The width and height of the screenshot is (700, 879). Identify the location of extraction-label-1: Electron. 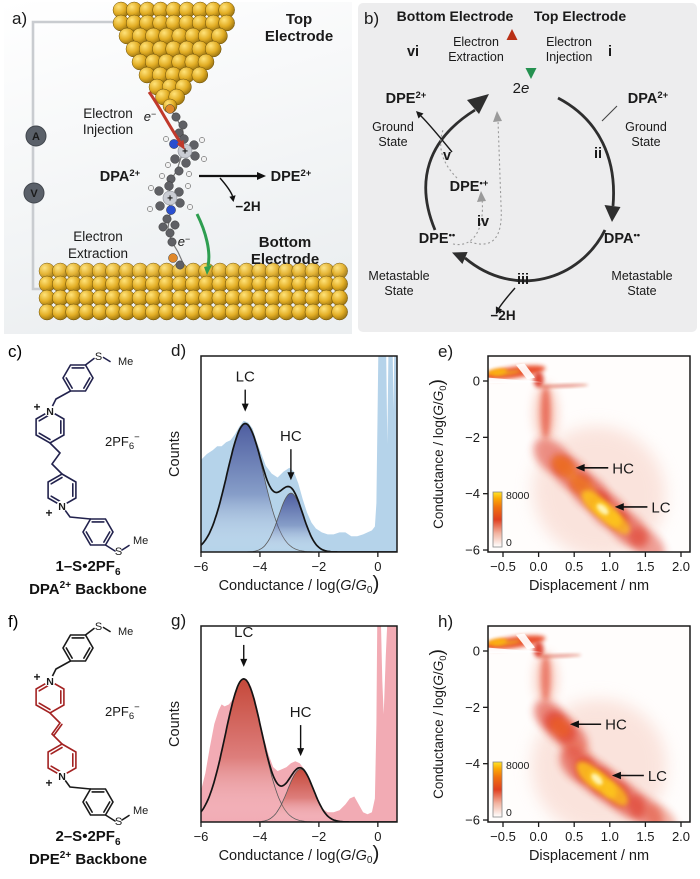
(98, 236).